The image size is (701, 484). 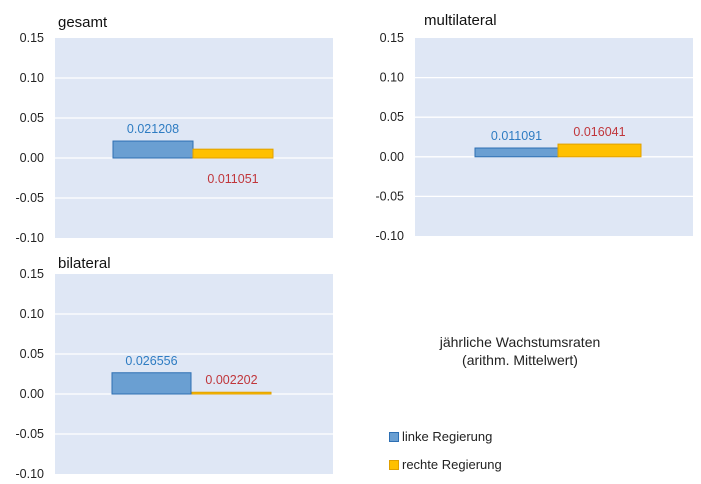 What do you see at coordinates (447, 436) in the screenshot?
I see `legend-label-left: linke Regierung` at bounding box center [447, 436].